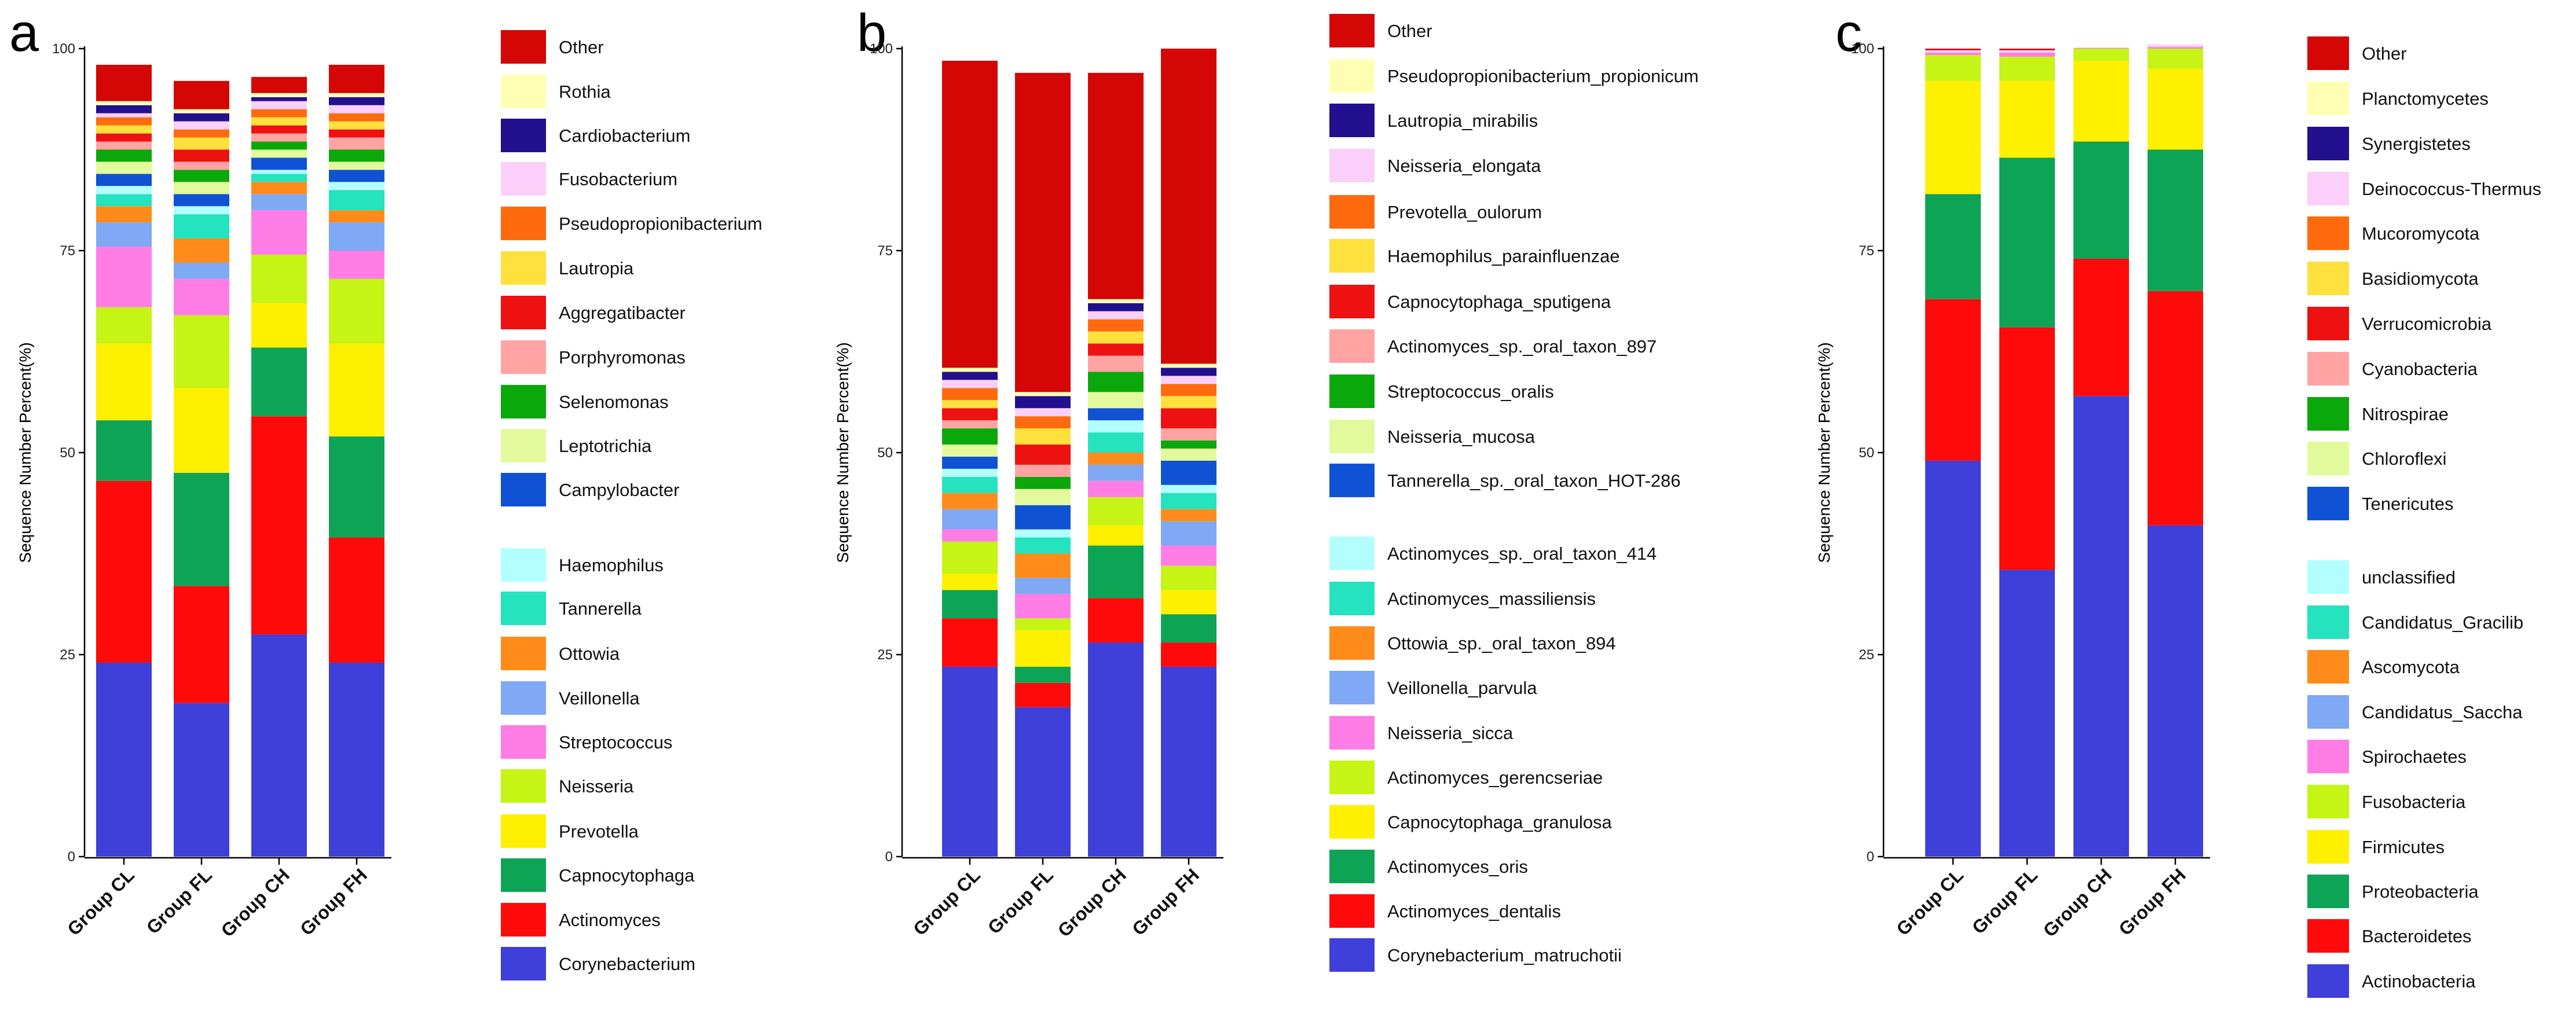  I want to click on bar-segment-group-fl-actinobacteria, so click(2027, 713).